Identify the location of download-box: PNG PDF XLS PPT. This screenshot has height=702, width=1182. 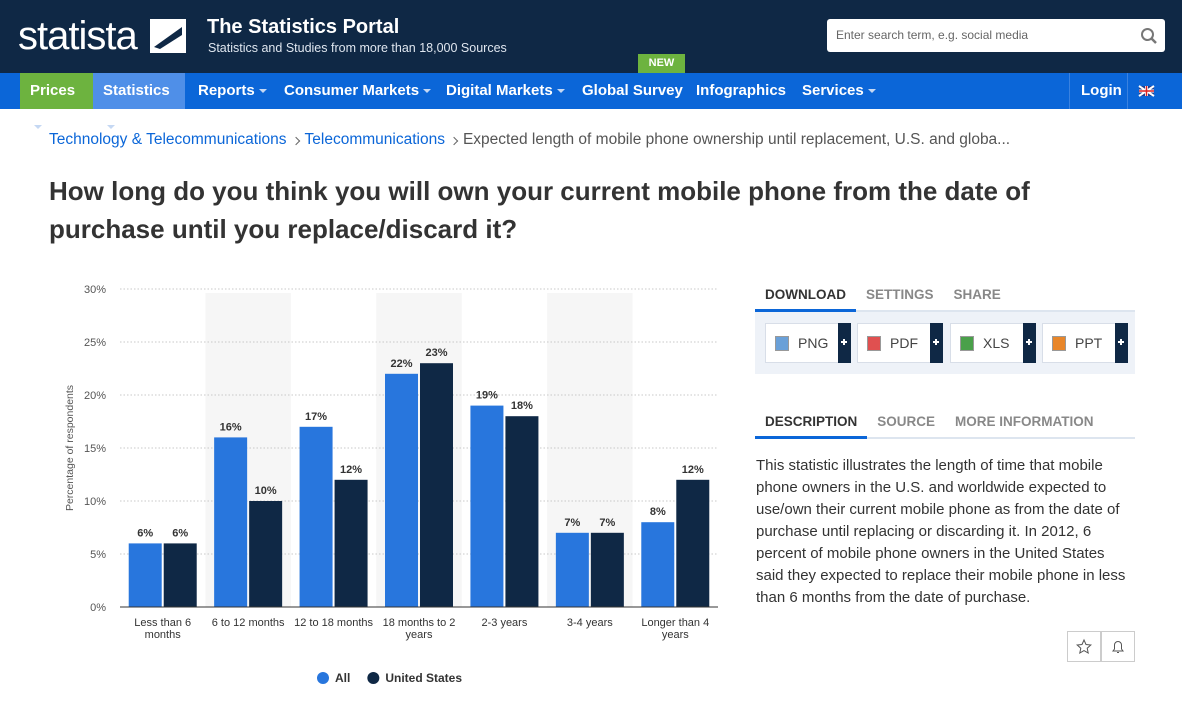
(945, 343).